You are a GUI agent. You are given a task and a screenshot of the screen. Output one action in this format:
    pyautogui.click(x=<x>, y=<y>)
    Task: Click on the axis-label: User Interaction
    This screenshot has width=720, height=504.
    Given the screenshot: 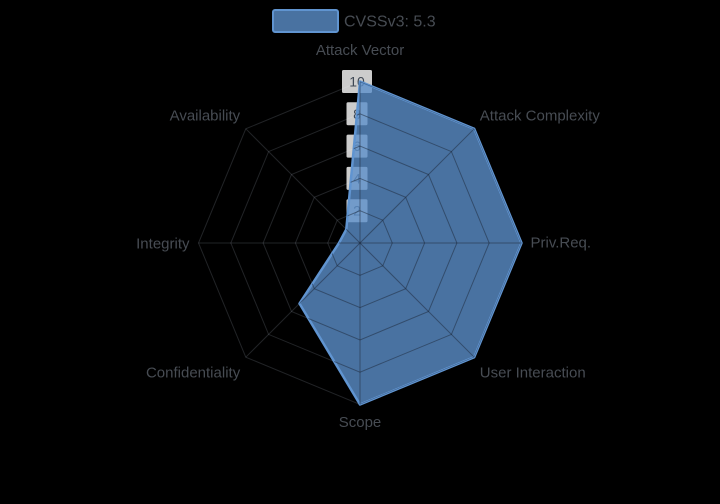 What is the action you would take?
    pyautogui.click(x=533, y=372)
    